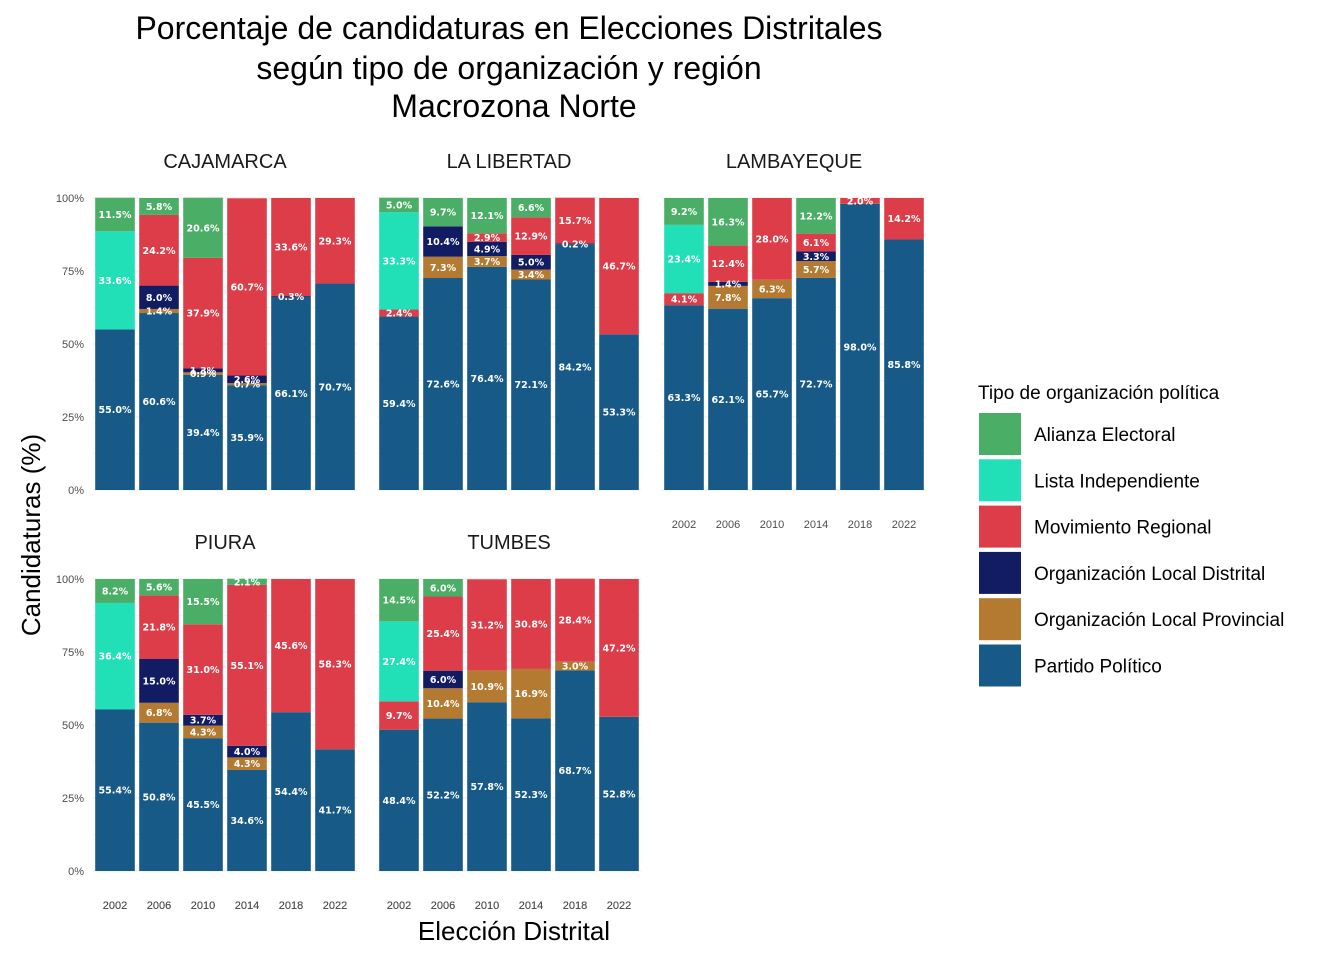 This screenshot has width=1344, height=960. What do you see at coordinates (73, 799) in the screenshot?
I see `y-tick-label: 25%` at bounding box center [73, 799].